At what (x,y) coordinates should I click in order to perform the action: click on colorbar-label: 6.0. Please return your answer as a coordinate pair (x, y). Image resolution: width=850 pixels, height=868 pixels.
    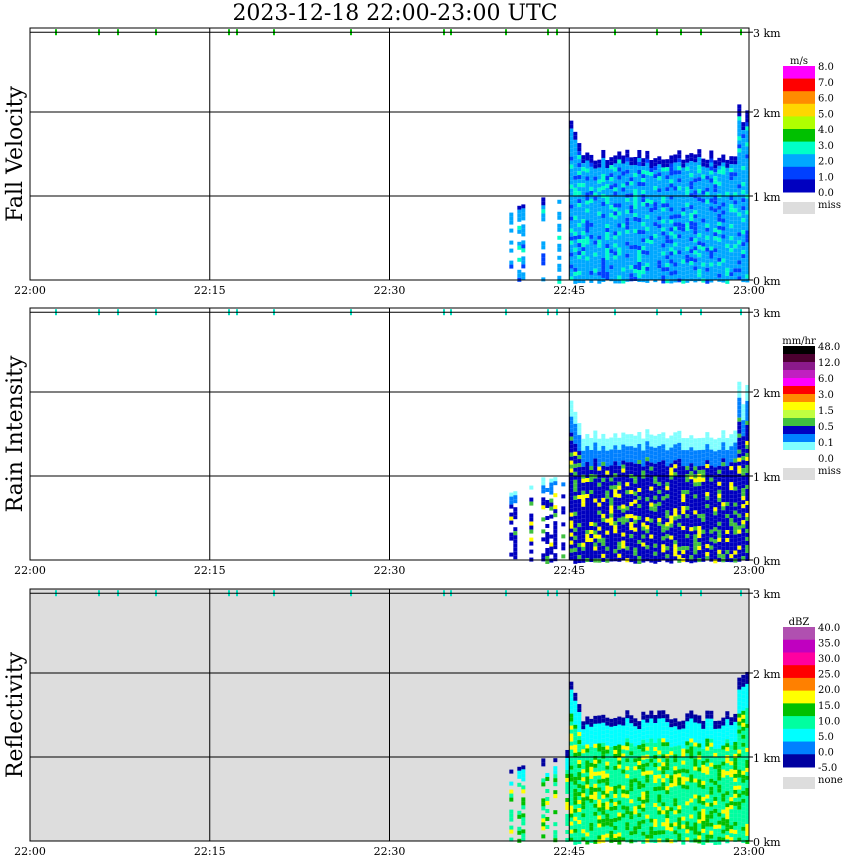
    Looking at the image, I should click on (826, 379).